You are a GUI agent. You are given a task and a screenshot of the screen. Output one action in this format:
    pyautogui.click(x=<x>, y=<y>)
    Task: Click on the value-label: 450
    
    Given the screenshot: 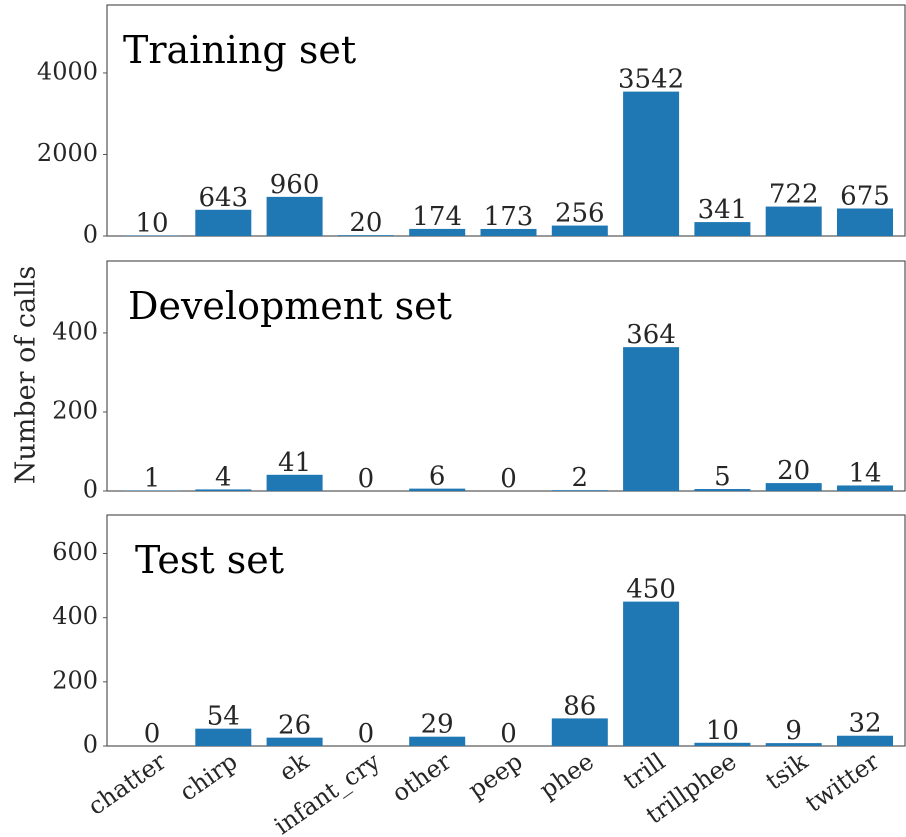 What is the action you would take?
    pyautogui.click(x=651, y=590)
    